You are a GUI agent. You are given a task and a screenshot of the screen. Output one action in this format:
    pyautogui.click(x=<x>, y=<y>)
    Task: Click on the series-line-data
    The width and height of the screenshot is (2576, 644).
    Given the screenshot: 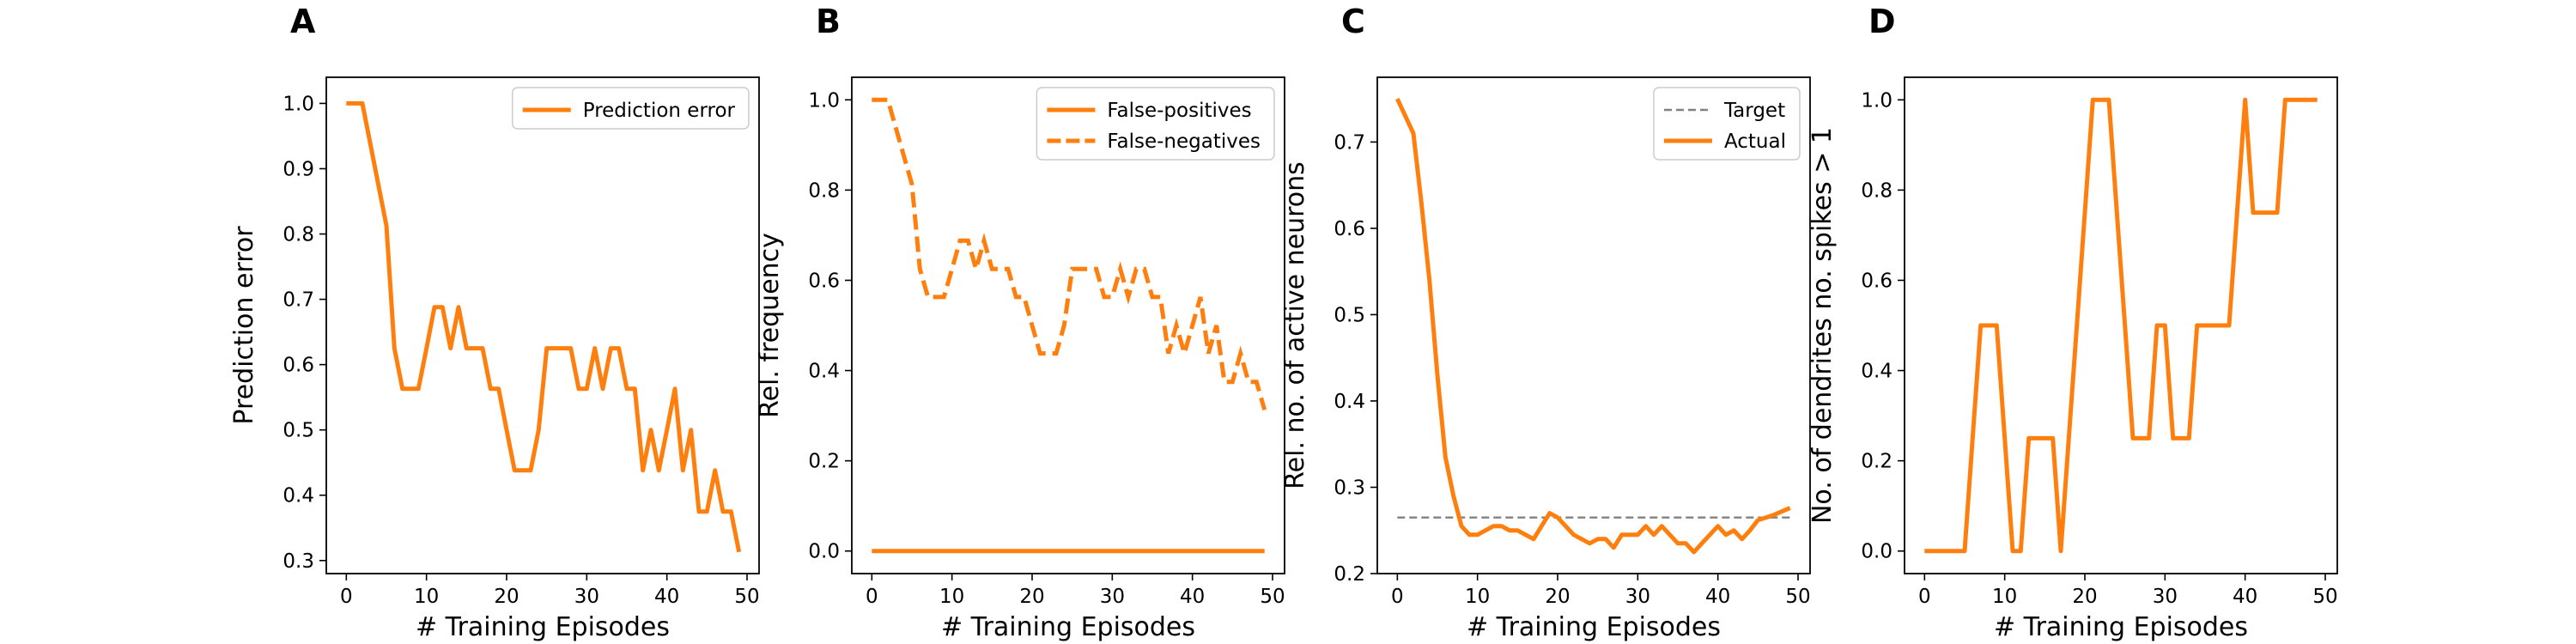 What is the action you would take?
    pyautogui.click(x=2121, y=325)
    